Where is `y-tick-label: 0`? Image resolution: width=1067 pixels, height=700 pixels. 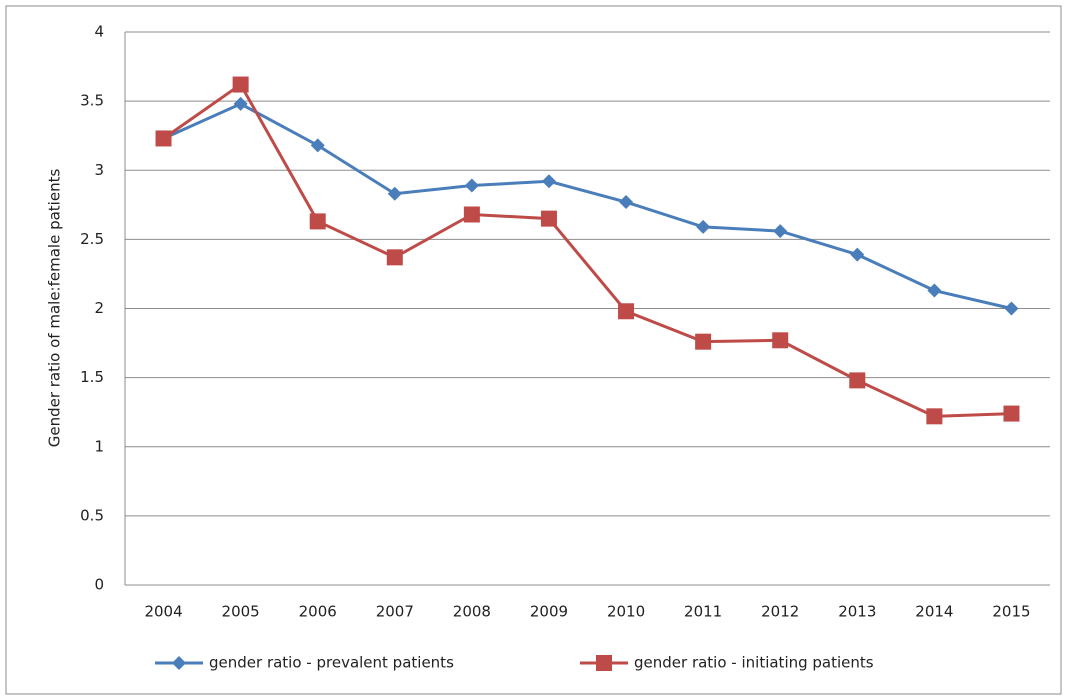
y-tick-label: 0 is located at coordinates (99, 585).